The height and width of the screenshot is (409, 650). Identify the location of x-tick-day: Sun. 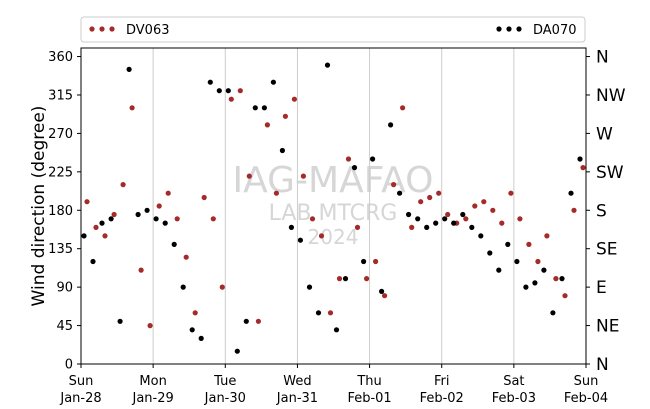
(586, 381).